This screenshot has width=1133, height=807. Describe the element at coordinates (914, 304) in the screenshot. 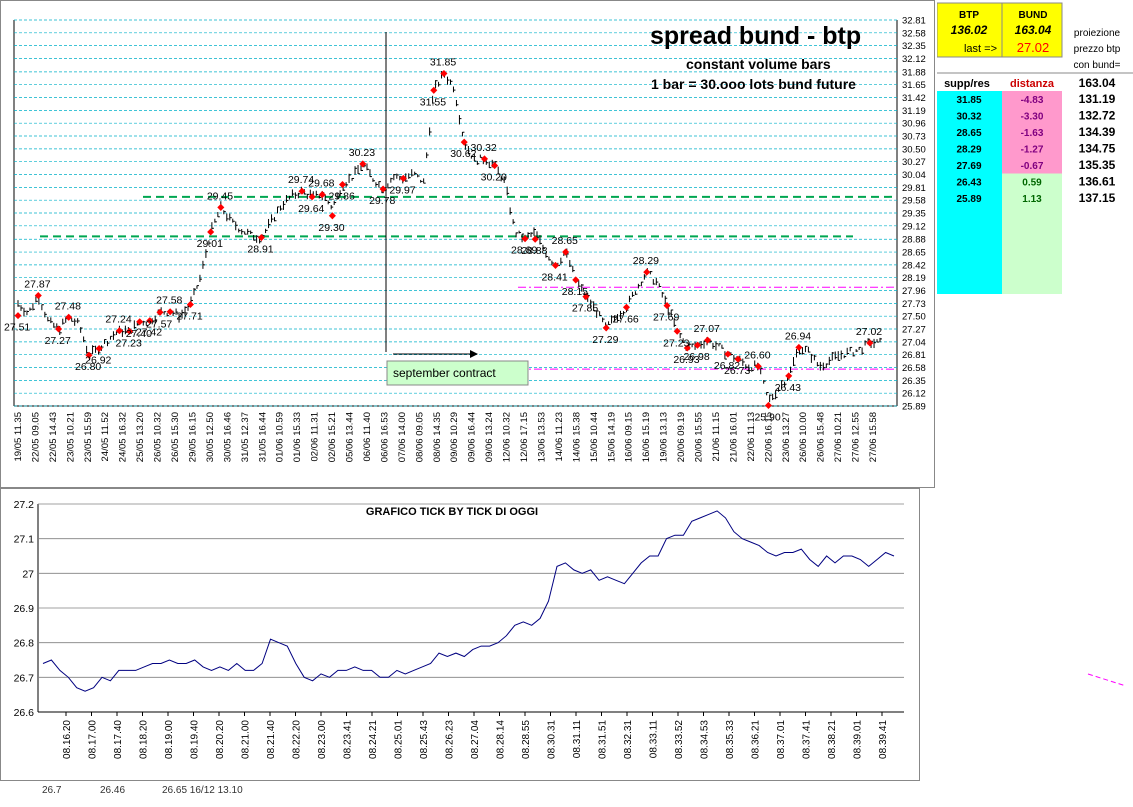

I see `y-tick-label: 27.73` at that location.